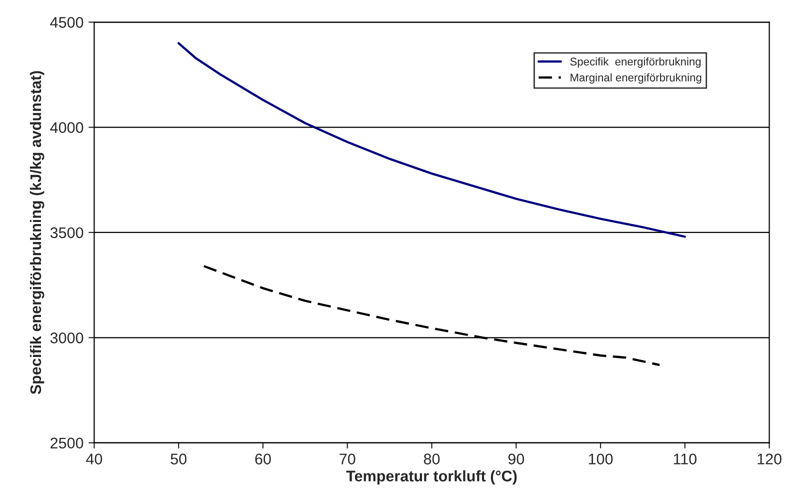  I want to click on x-tick-label: 80, so click(432, 459).